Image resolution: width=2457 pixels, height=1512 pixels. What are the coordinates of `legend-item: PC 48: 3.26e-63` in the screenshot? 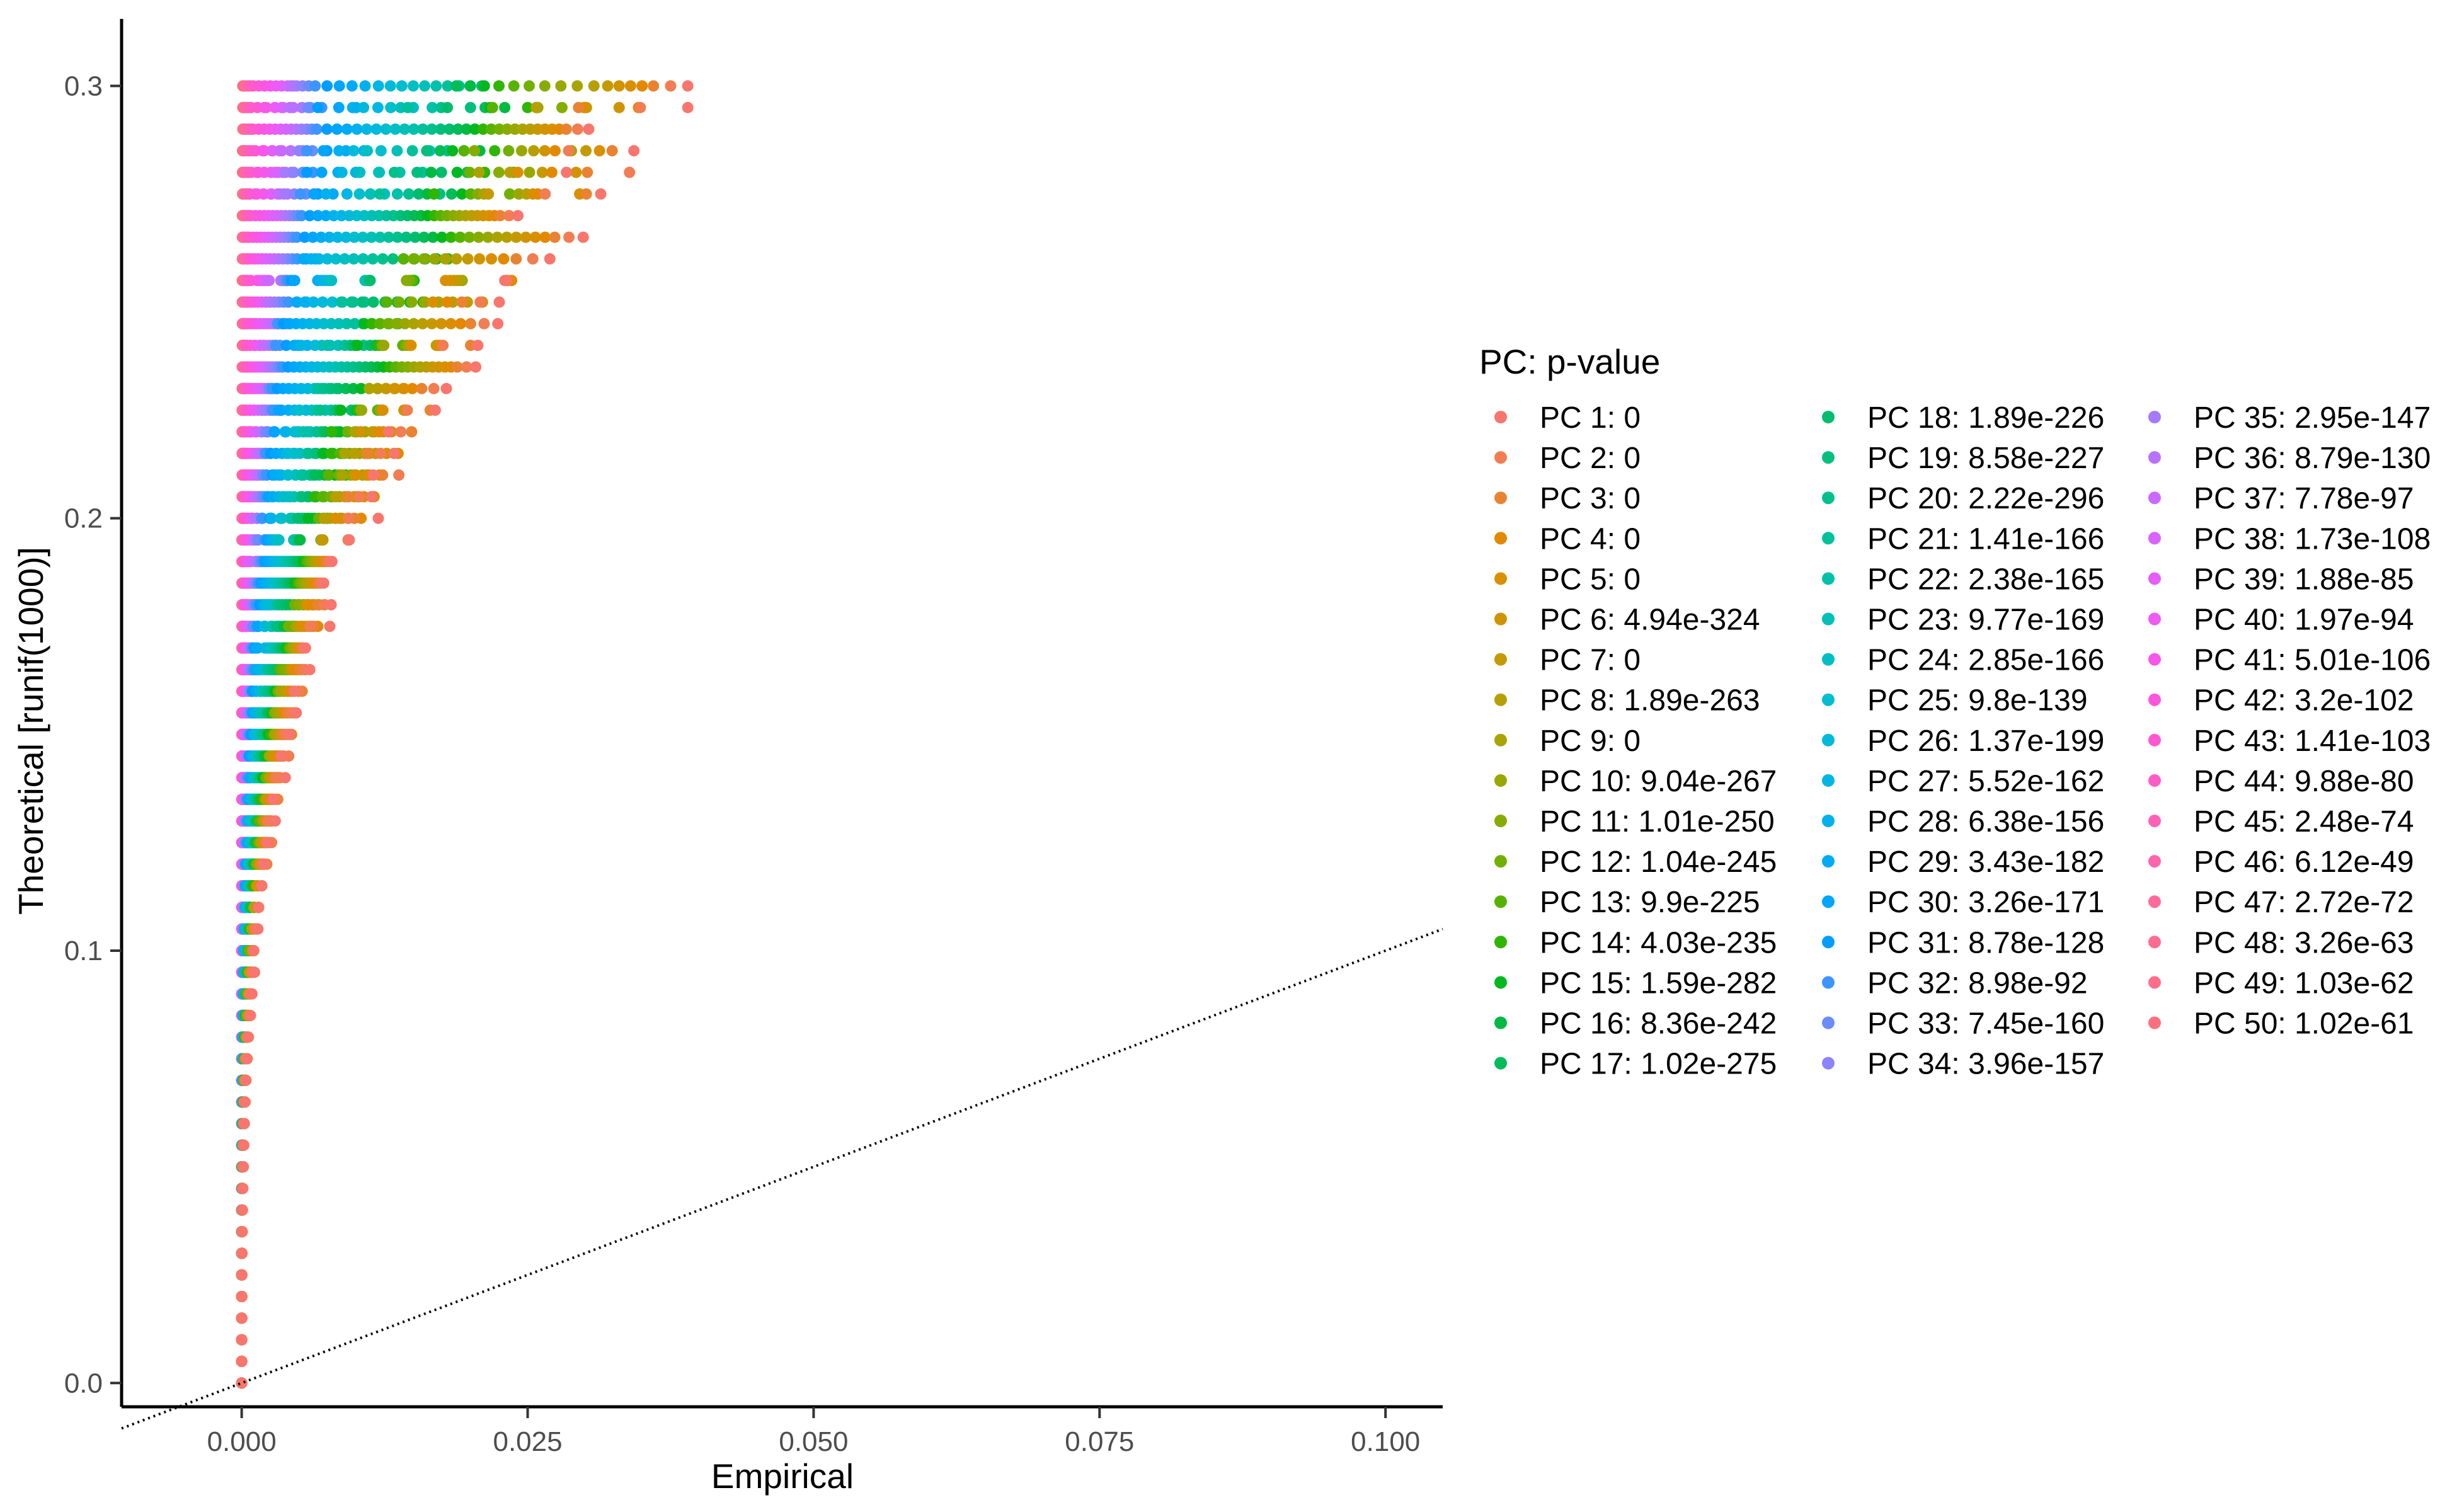 It's located at (2281, 942).